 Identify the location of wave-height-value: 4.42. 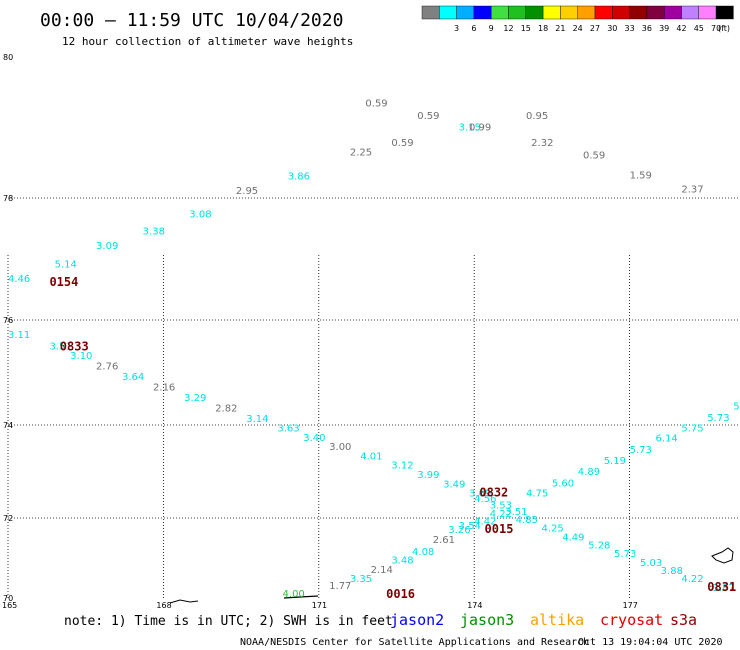
(485, 521).